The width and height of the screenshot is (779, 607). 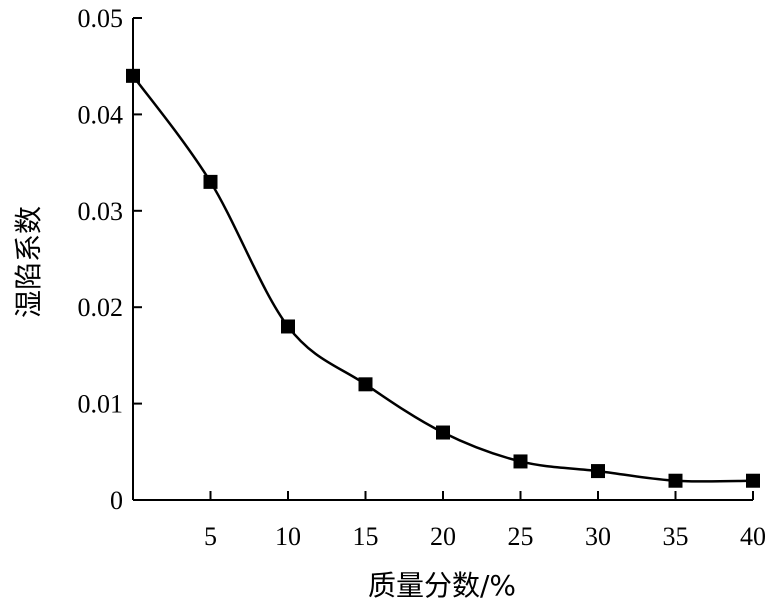 I want to click on y-tick-label: 0, so click(x=116, y=500).